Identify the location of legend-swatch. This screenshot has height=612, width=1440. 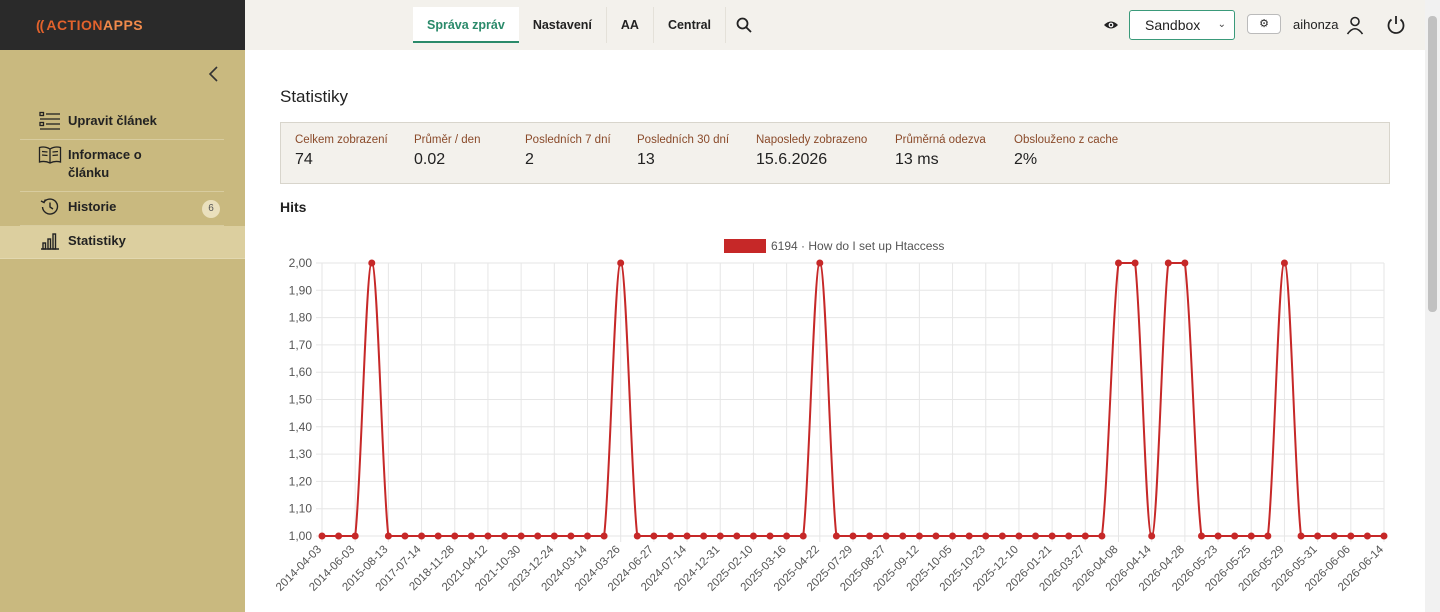
(745, 246).